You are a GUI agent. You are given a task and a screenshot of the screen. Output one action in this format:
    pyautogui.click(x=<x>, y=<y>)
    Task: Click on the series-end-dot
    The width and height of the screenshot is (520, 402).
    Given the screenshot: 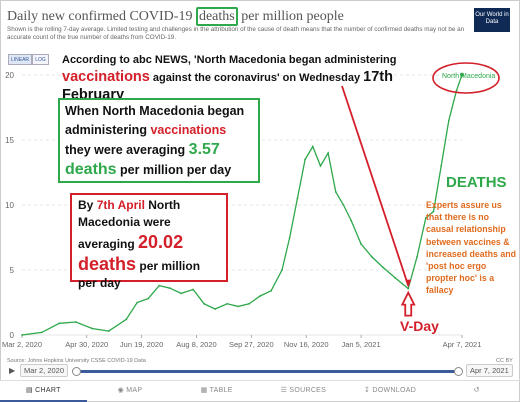 What is the action you would take?
    pyautogui.click(x=462, y=74)
    